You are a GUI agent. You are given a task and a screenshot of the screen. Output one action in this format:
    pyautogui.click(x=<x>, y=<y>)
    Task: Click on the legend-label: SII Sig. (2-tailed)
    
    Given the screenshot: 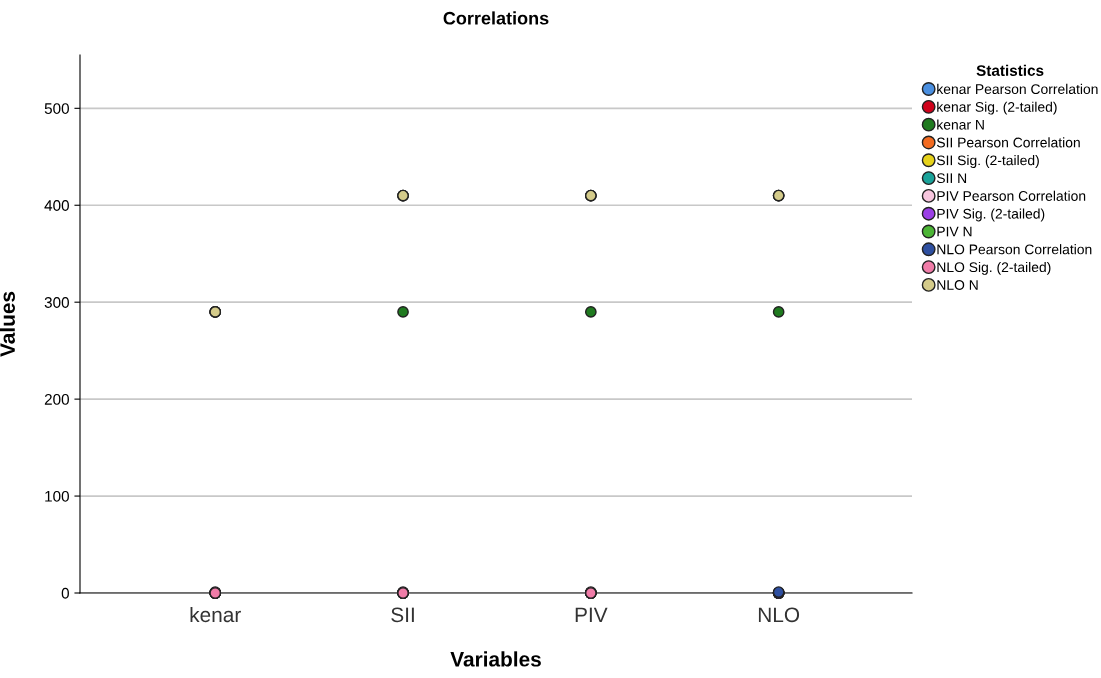 What is the action you would take?
    pyautogui.click(x=987, y=161)
    